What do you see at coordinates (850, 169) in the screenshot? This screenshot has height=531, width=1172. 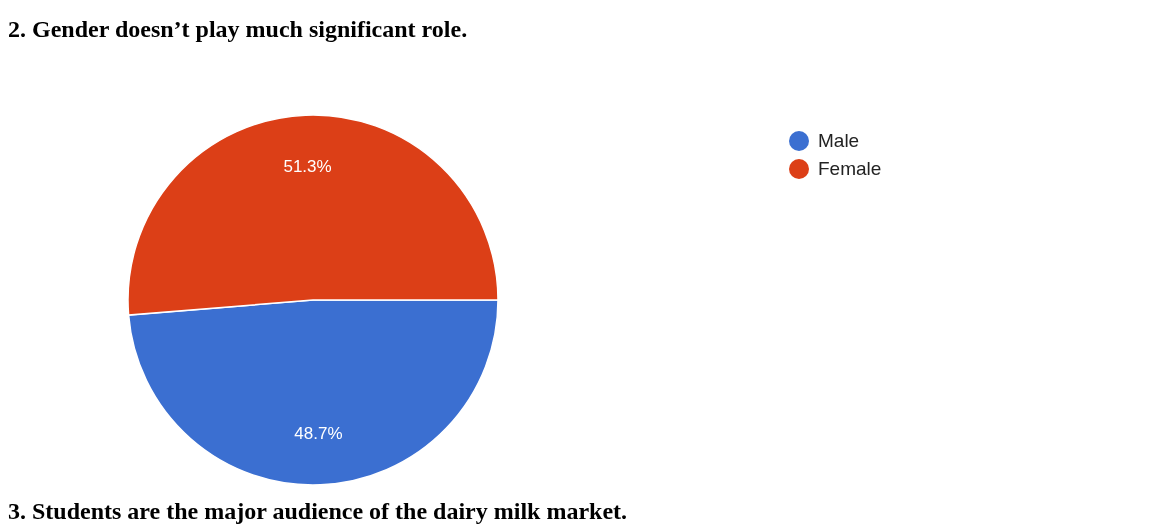 I see `legend-label: Female` at bounding box center [850, 169].